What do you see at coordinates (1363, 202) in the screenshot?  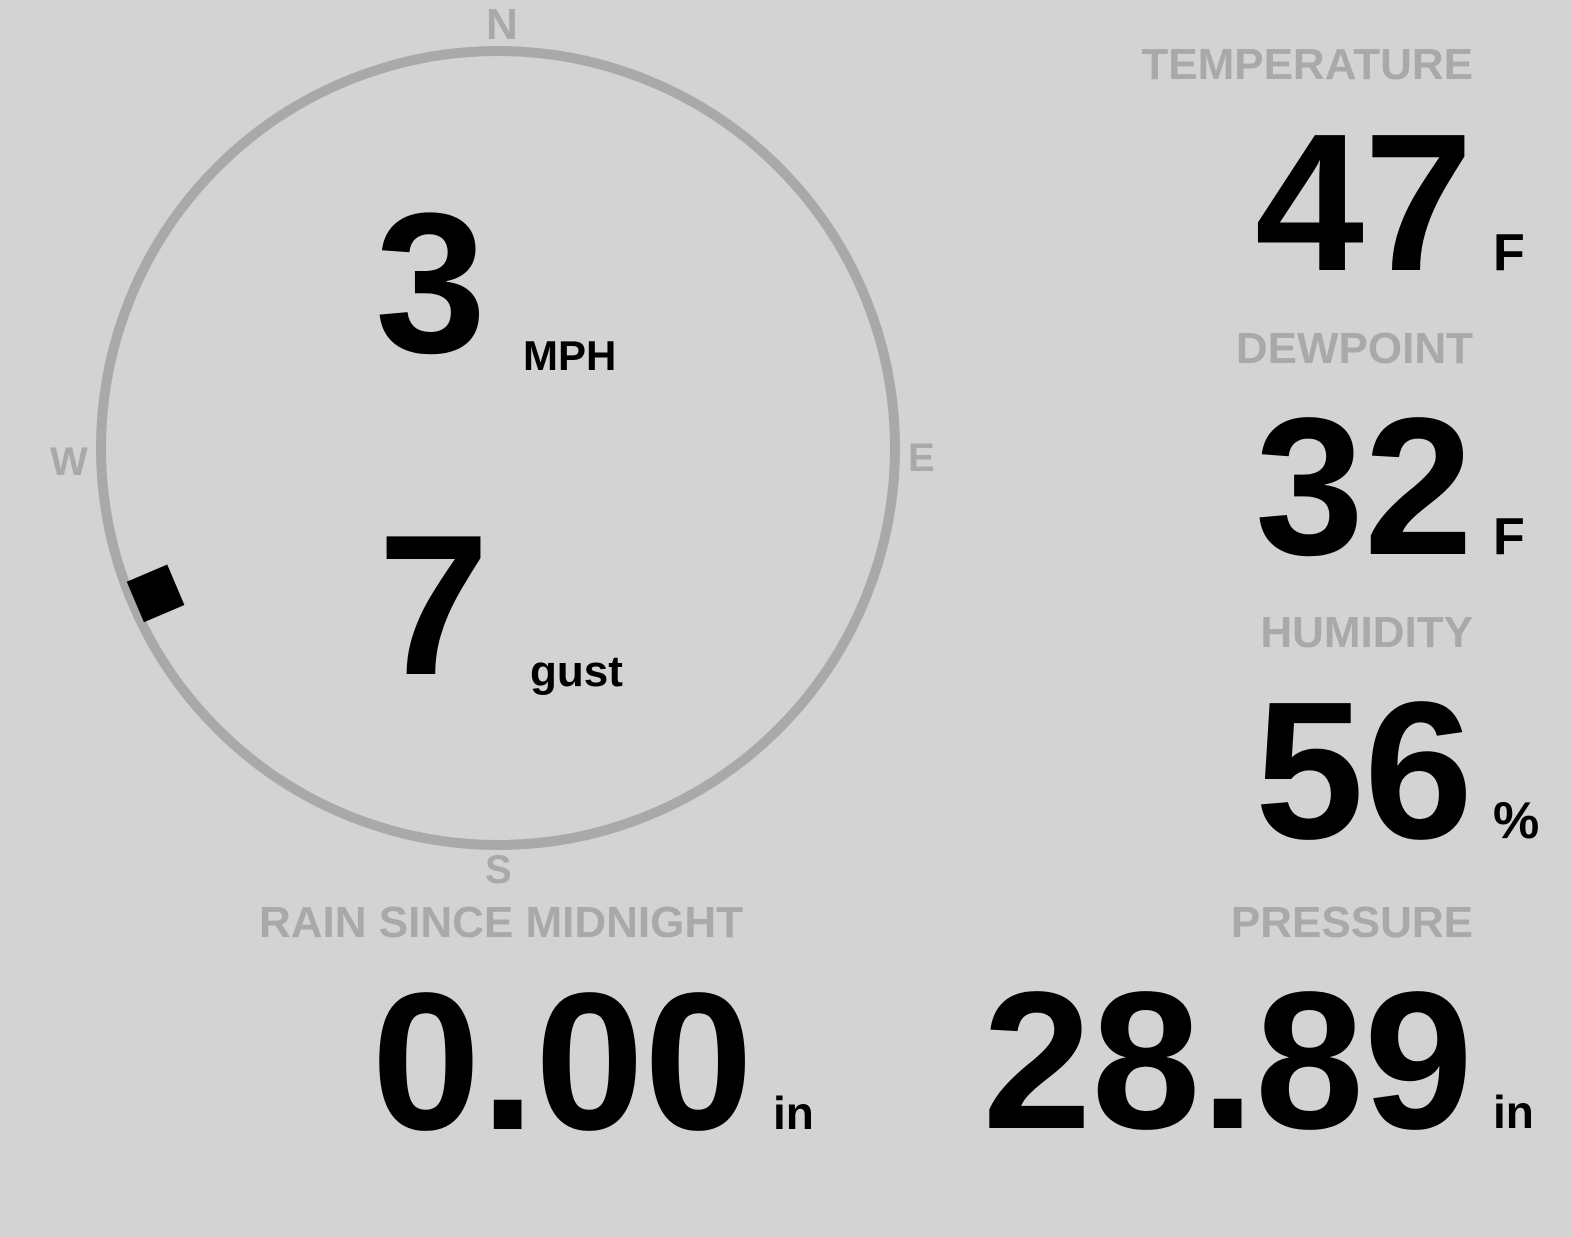 I see `temperature-value: 47` at bounding box center [1363, 202].